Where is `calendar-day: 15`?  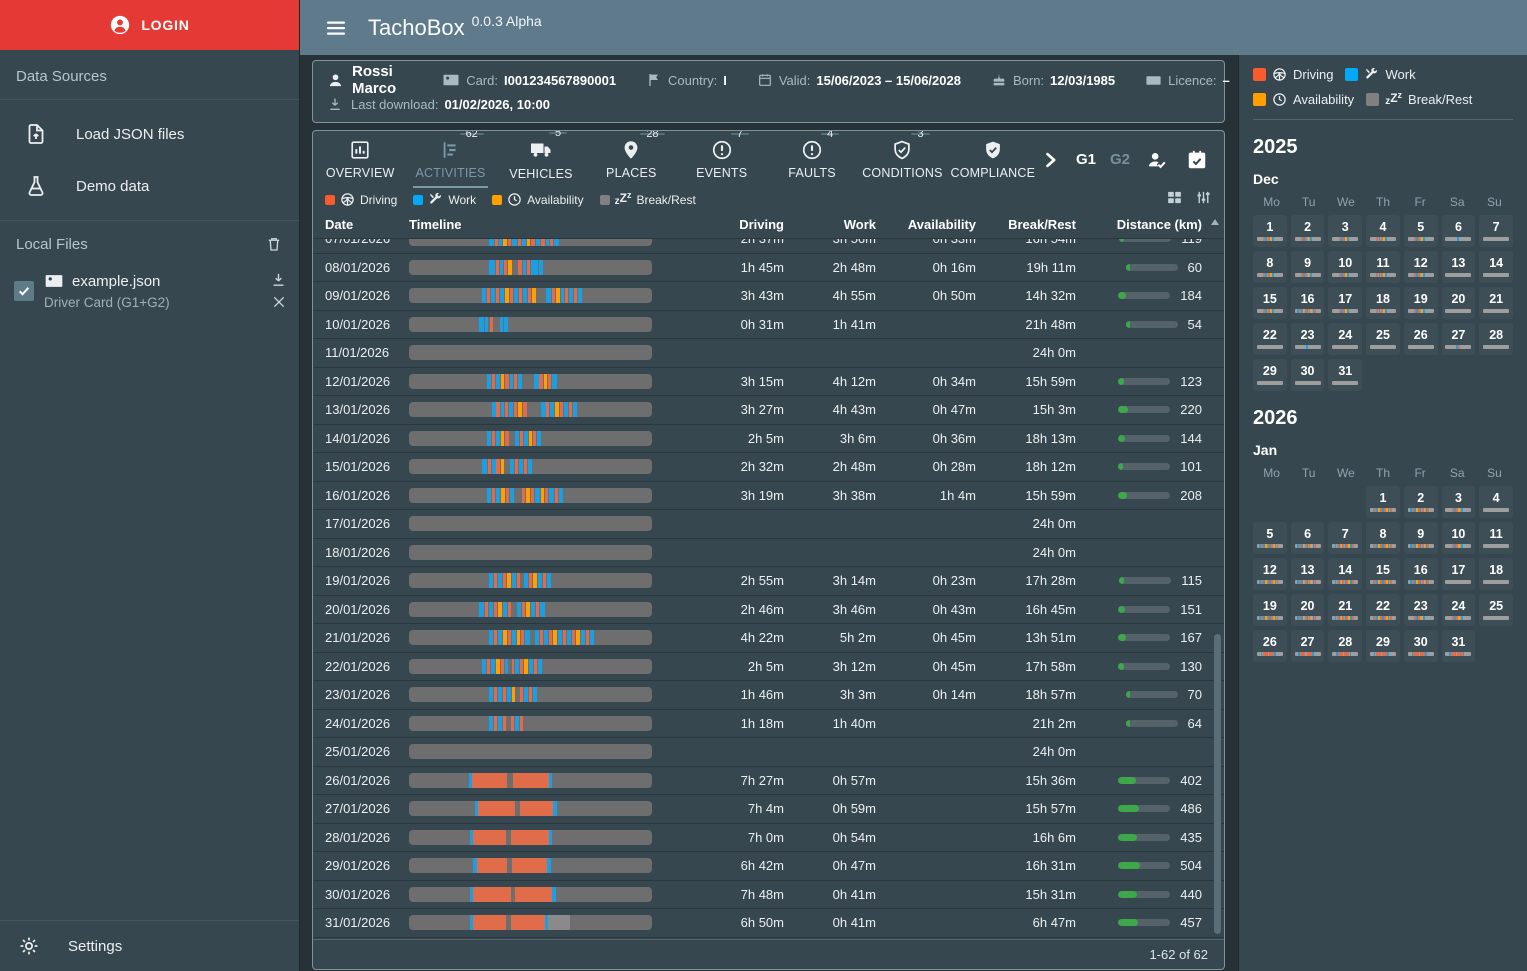 calendar-day: 15 is located at coordinates (1383, 574).